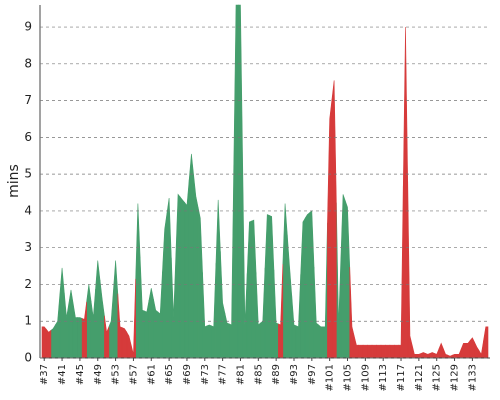  Describe the element at coordinates (348, 377) in the screenshot. I see `x-tick-label: #105` at that location.